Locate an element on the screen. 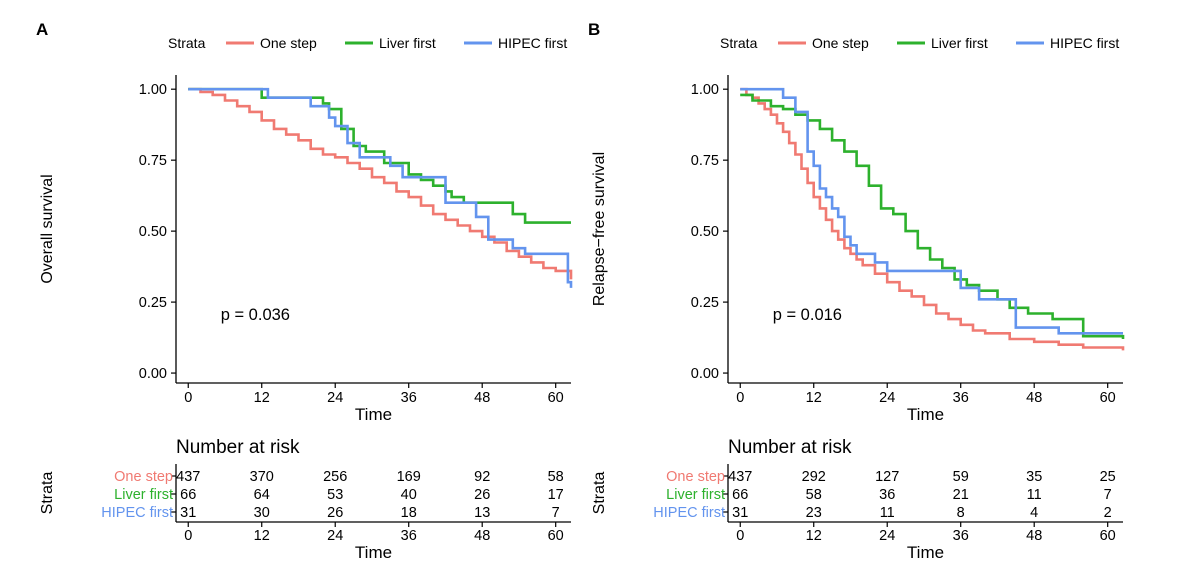 The height and width of the screenshot is (576, 1200). risk-cell: 53 is located at coordinates (335, 495).